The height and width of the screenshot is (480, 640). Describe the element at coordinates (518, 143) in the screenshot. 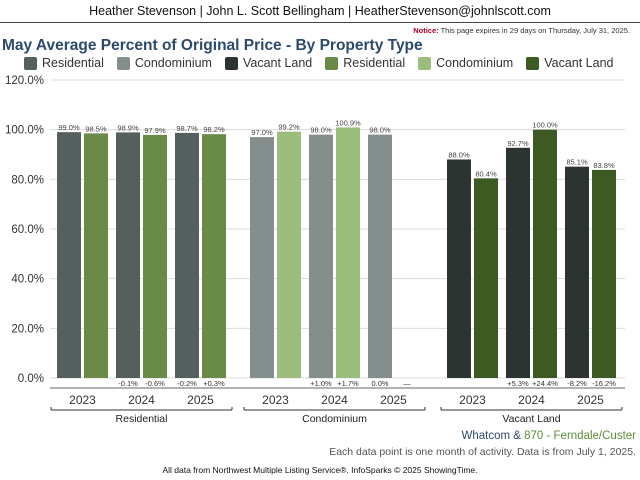

I see `data-label: 92.7%` at that location.